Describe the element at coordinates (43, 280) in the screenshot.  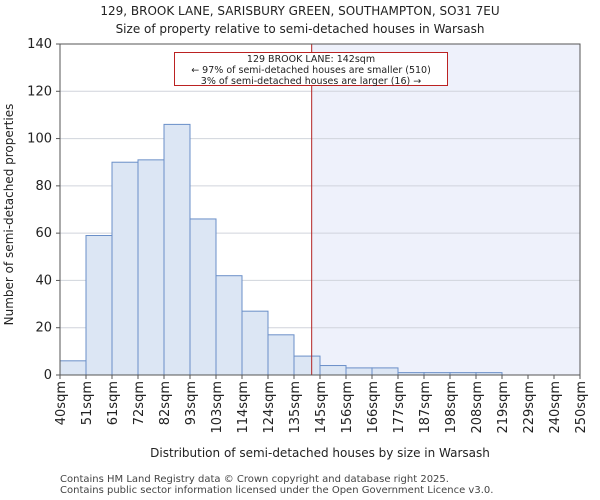
I see `y-tick-label: 40` at that location.